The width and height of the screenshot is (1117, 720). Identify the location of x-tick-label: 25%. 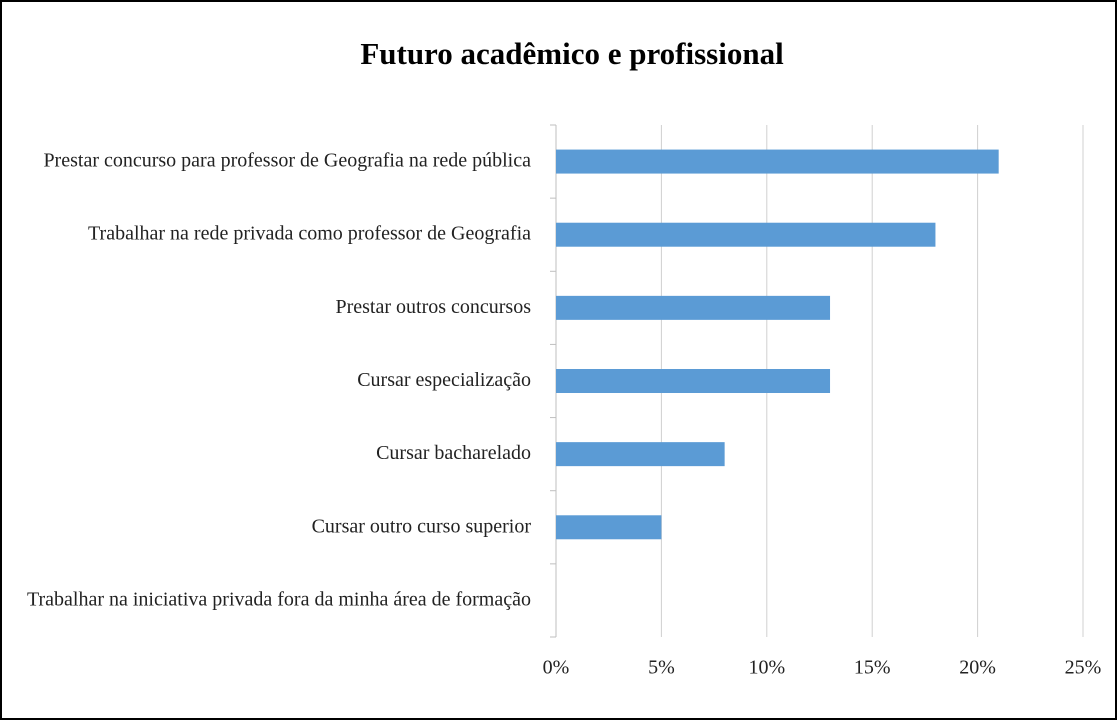
(1083, 668).